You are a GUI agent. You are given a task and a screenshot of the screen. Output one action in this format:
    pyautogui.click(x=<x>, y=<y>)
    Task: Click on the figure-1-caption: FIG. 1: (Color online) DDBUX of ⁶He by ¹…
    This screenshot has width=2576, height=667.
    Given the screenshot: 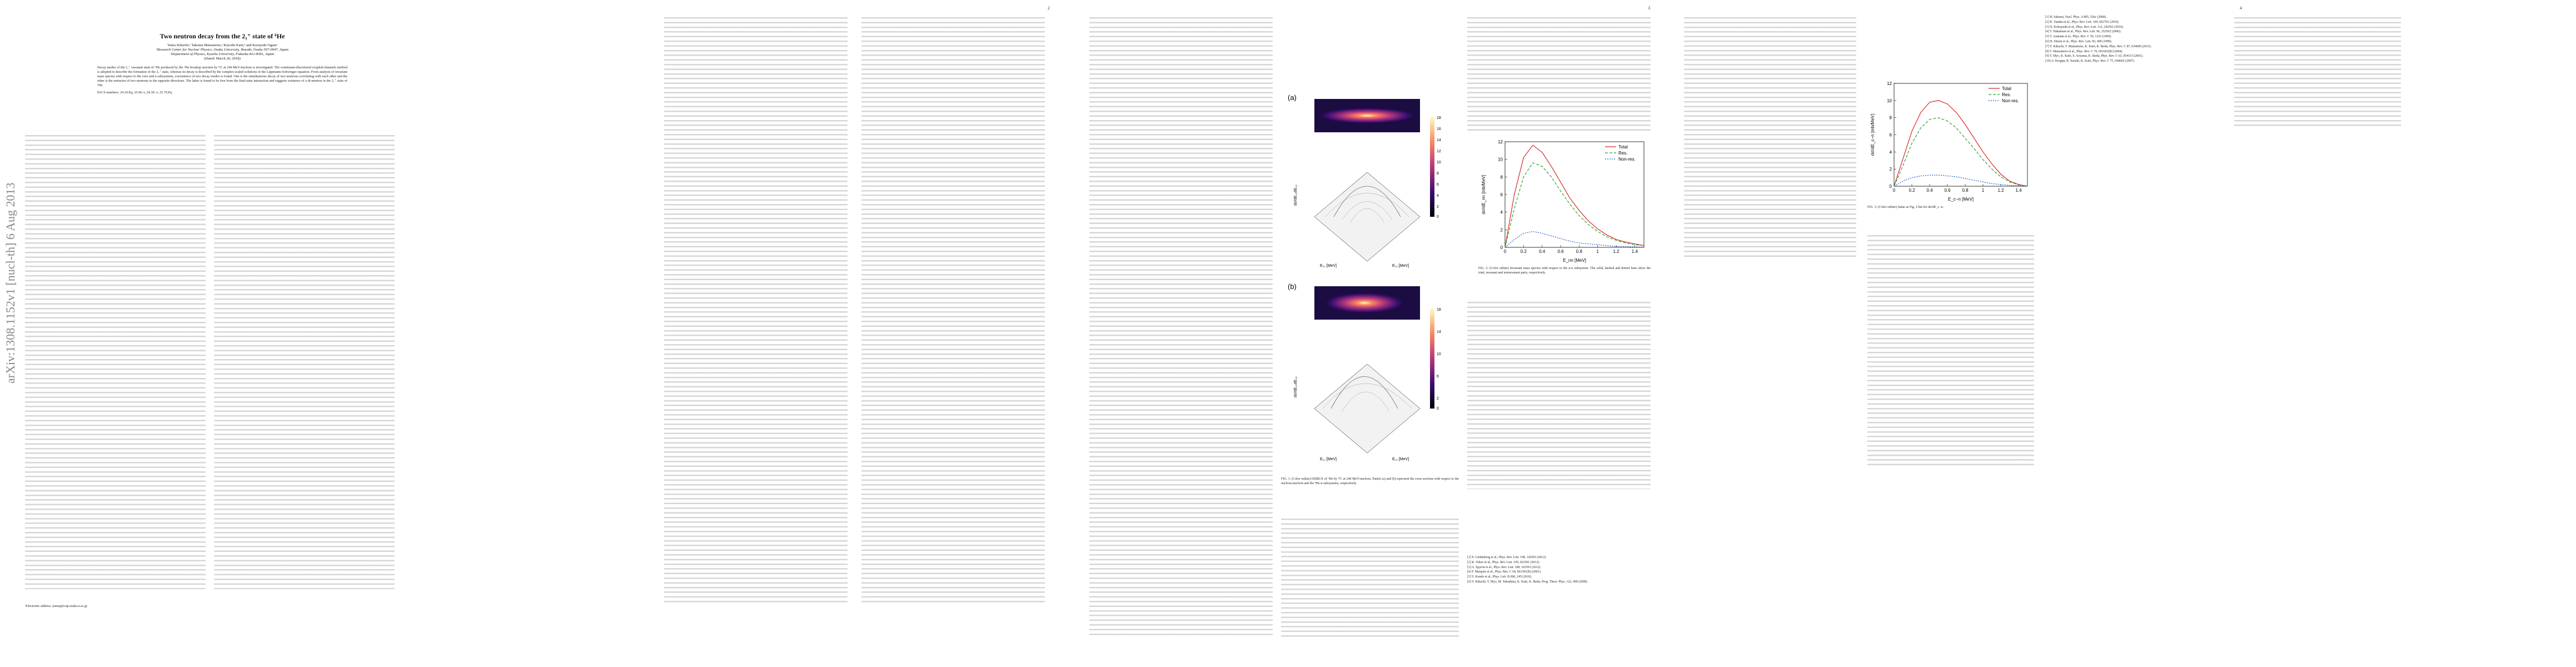 What is the action you would take?
    pyautogui.click(x=1370, y=481)
    